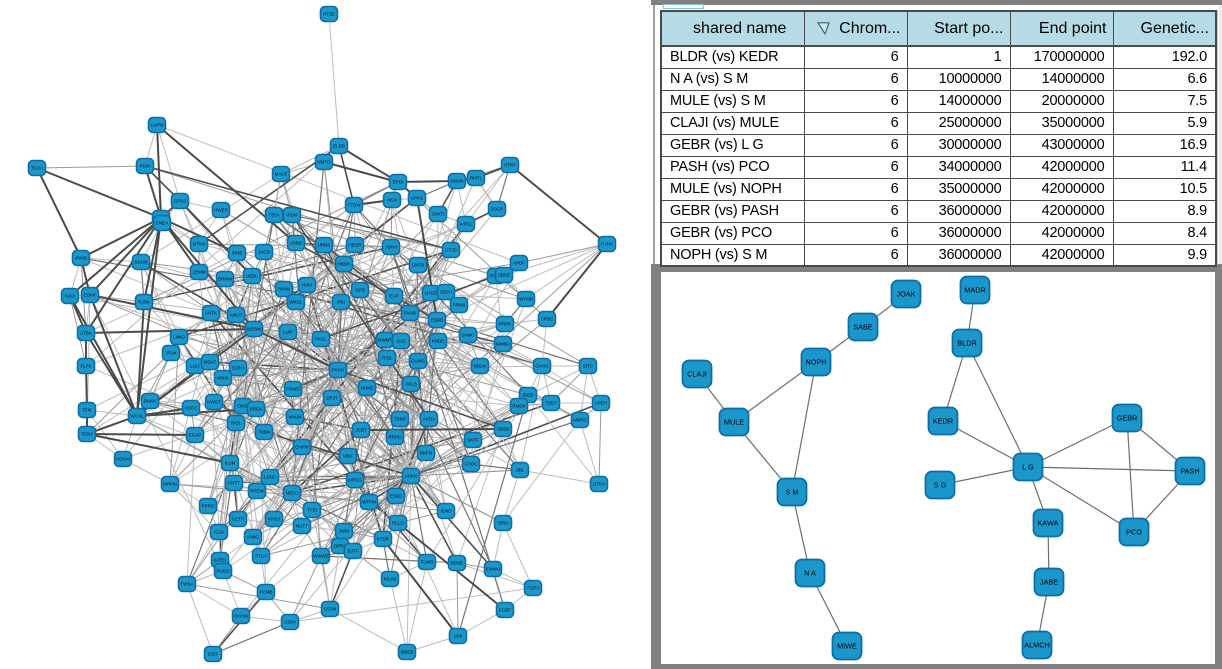 This screenshot has width=1222, height=669. Describe the element at coordinates (237, 253) in the screenshot. I see `svg-text: IRHB` at that location.